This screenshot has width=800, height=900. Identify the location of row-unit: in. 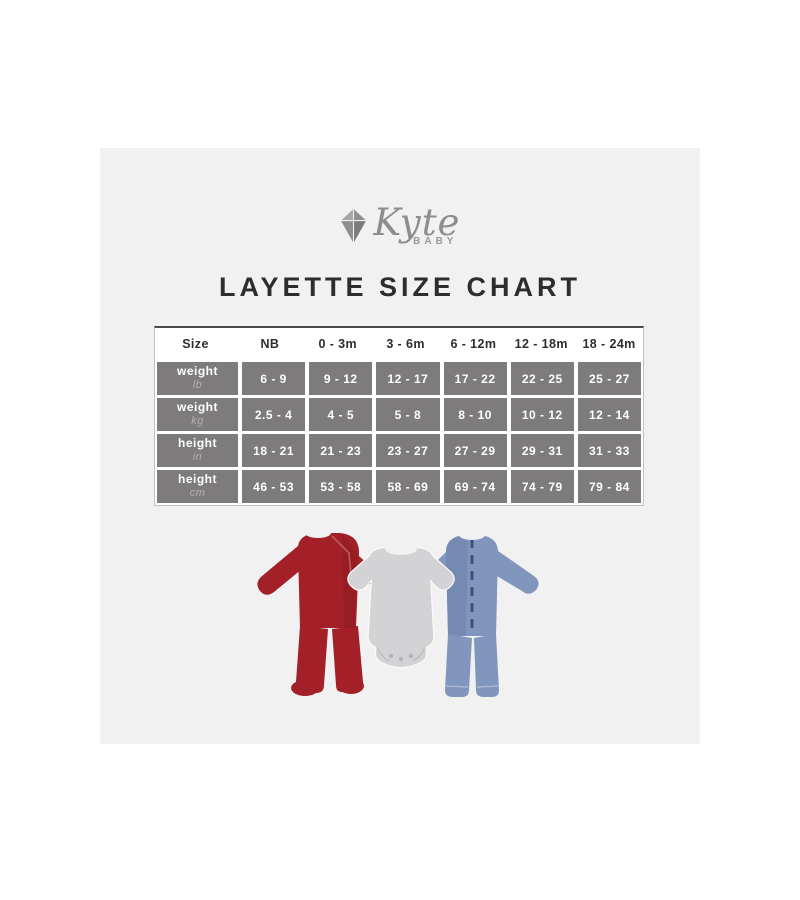
(197, 457).